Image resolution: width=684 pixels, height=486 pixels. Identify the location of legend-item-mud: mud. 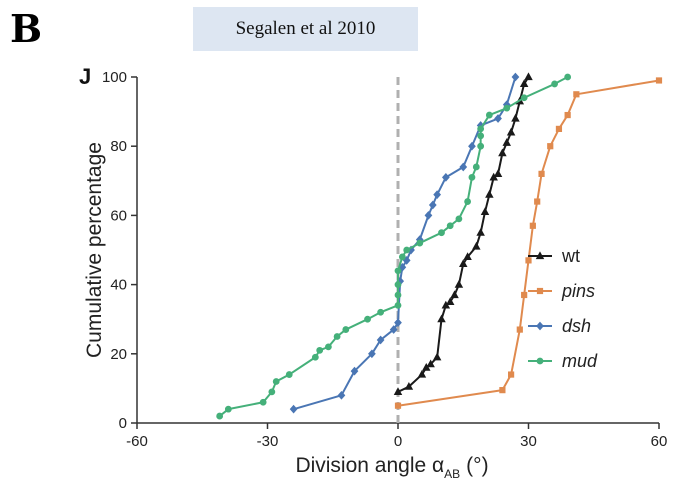
(563, 361).